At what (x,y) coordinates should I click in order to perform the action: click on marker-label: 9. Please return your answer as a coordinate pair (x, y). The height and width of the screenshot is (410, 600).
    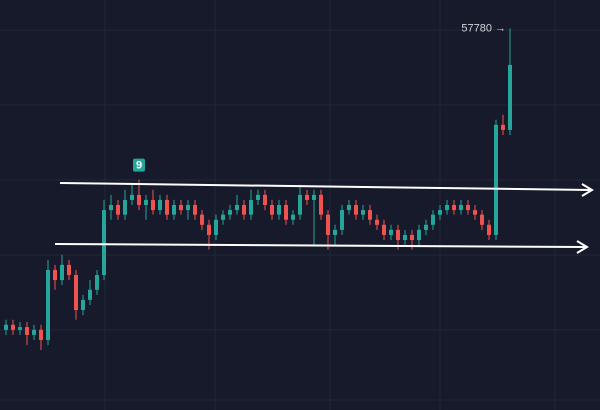
    Looking at the image, I should click on (139, 166).